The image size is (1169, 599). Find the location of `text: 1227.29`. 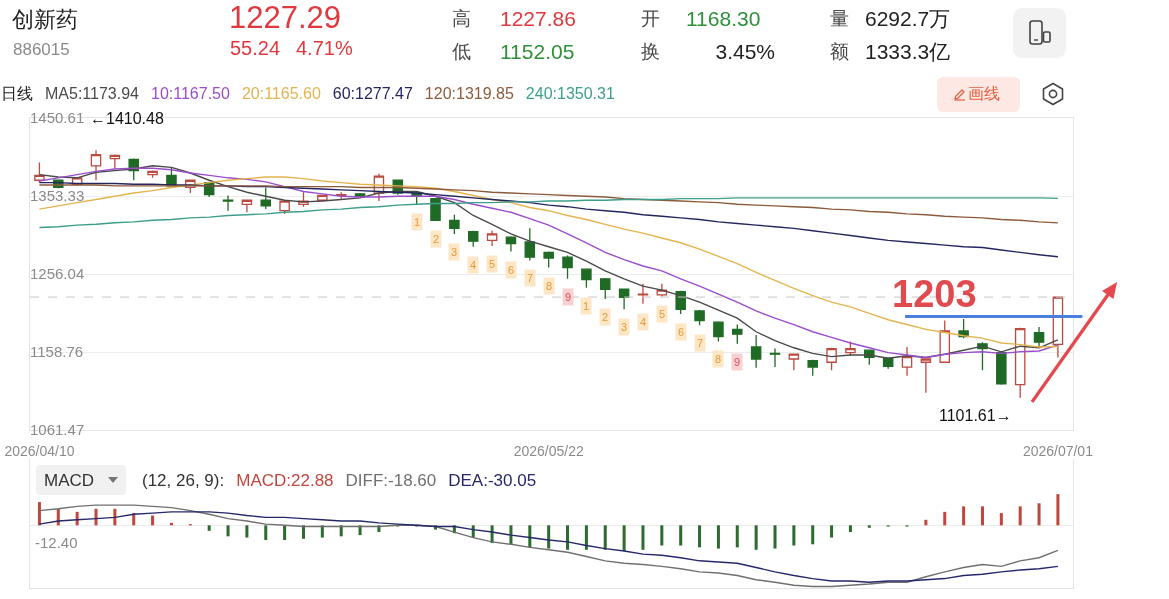

text: 1227.29 is located at coordinates (285, 17).